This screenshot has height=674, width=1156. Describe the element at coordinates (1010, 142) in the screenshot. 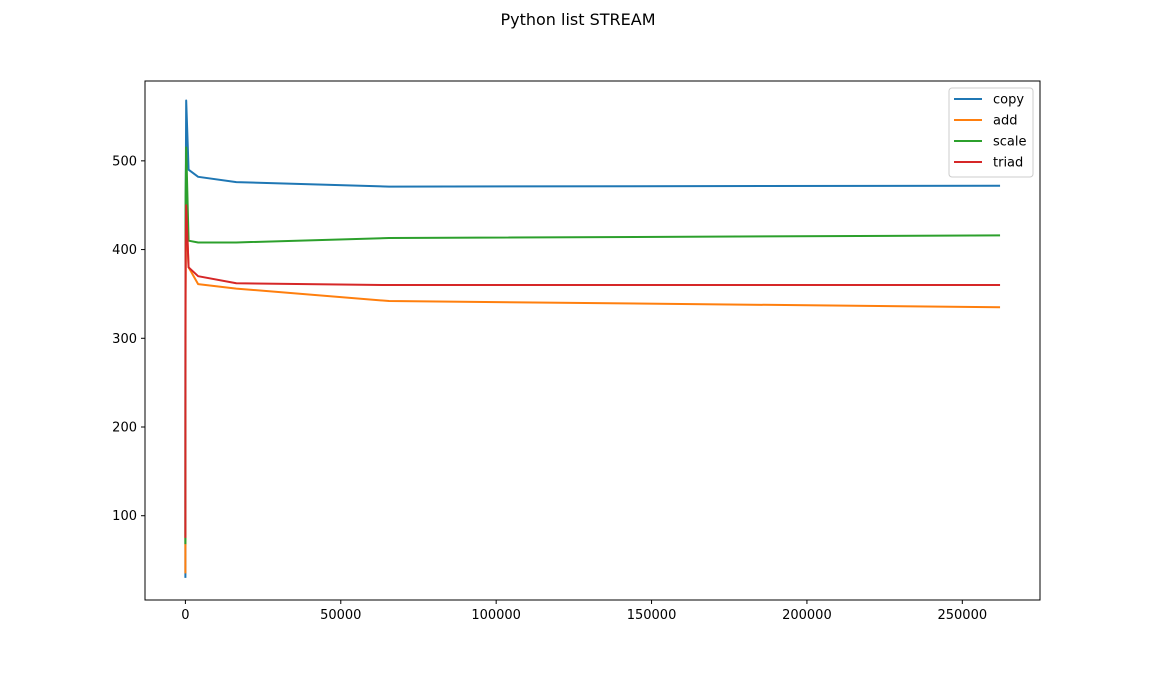

I see `legend-label-scale: scale` at that location.